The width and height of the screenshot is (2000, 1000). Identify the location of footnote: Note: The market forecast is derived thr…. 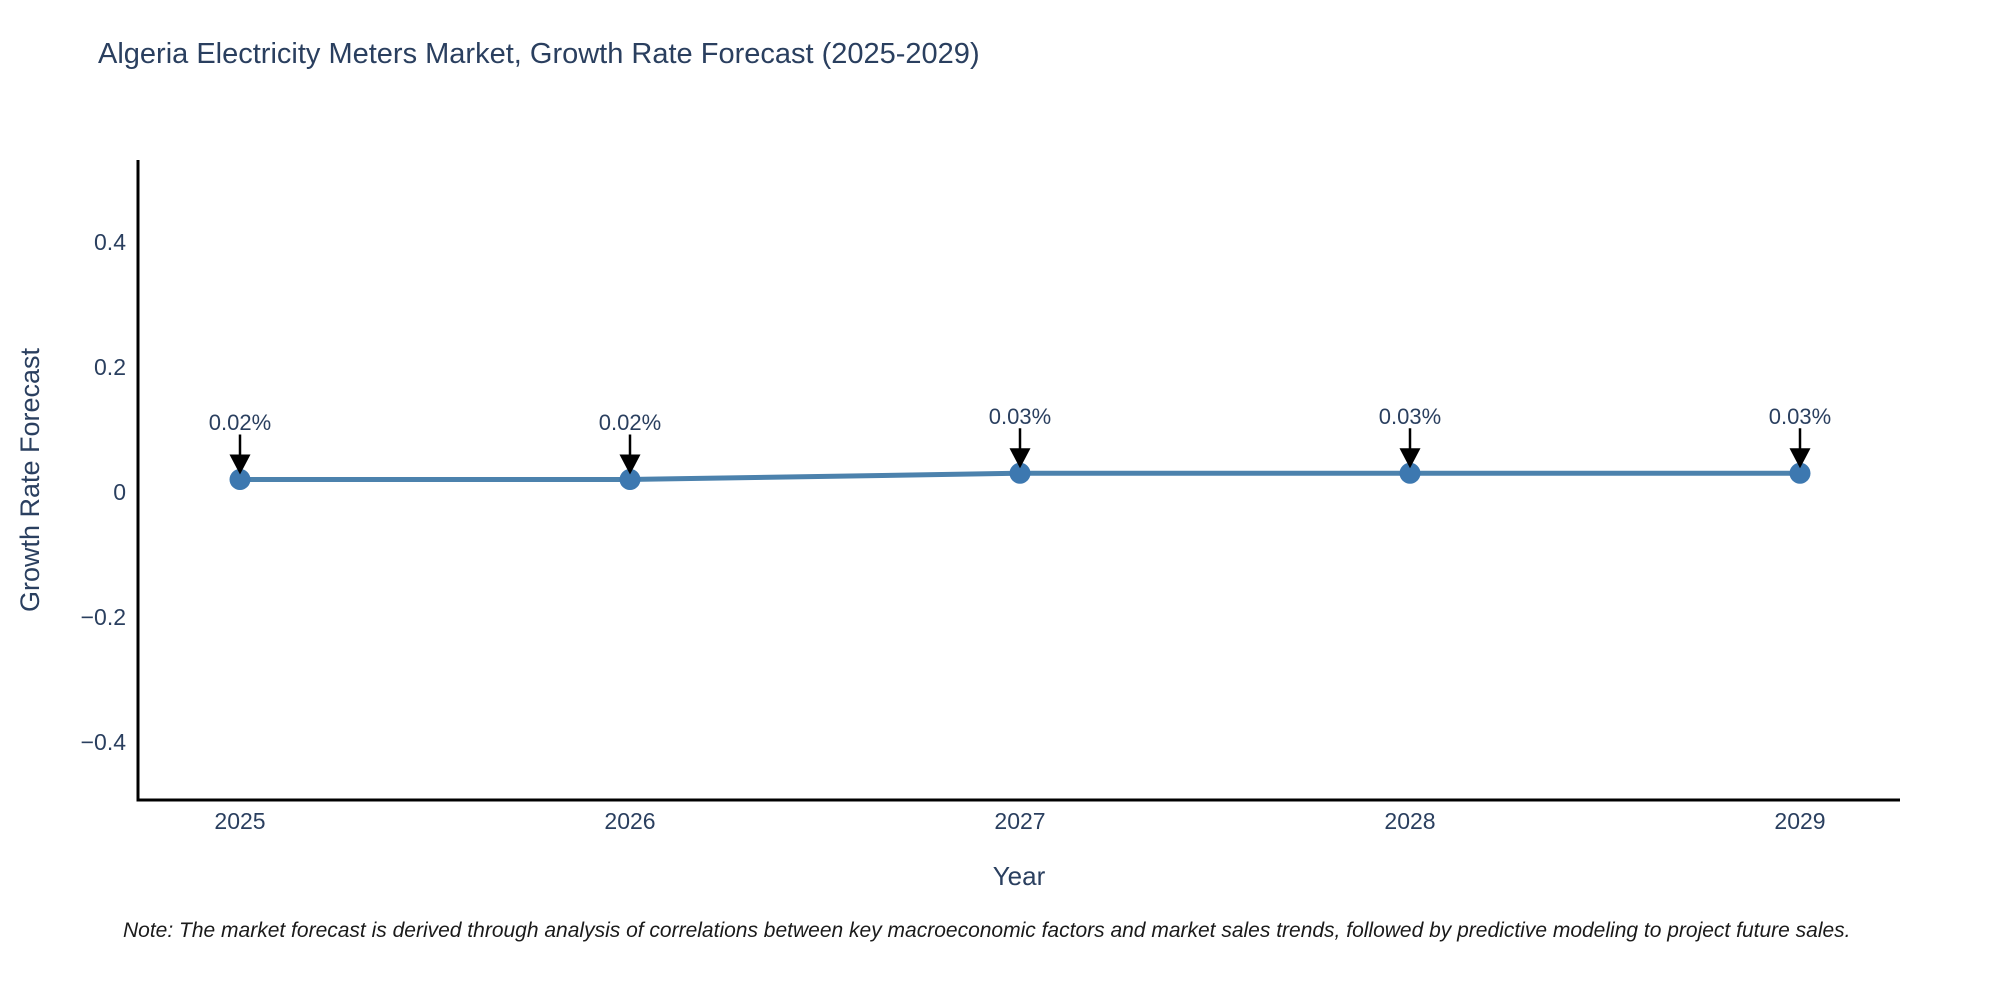
(987, 930).